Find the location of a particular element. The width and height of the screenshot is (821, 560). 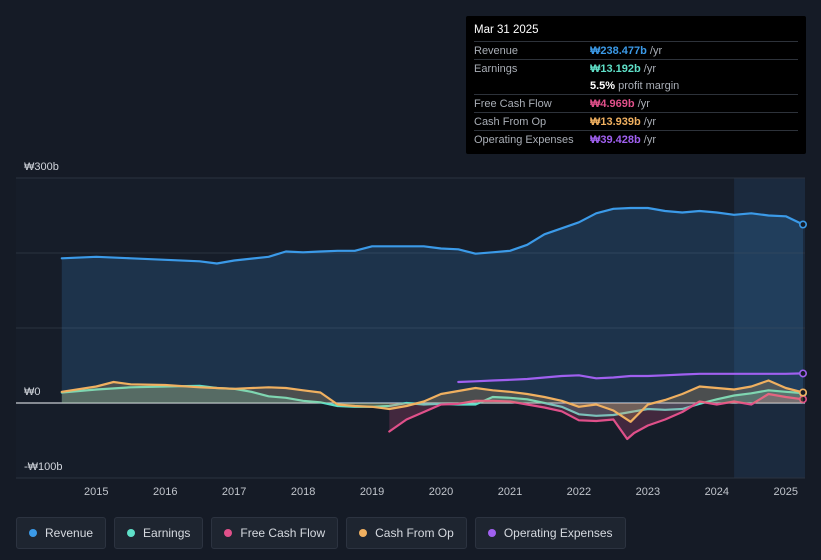

legend-item-earnings: Earnings is located at coordinates (159, 533).